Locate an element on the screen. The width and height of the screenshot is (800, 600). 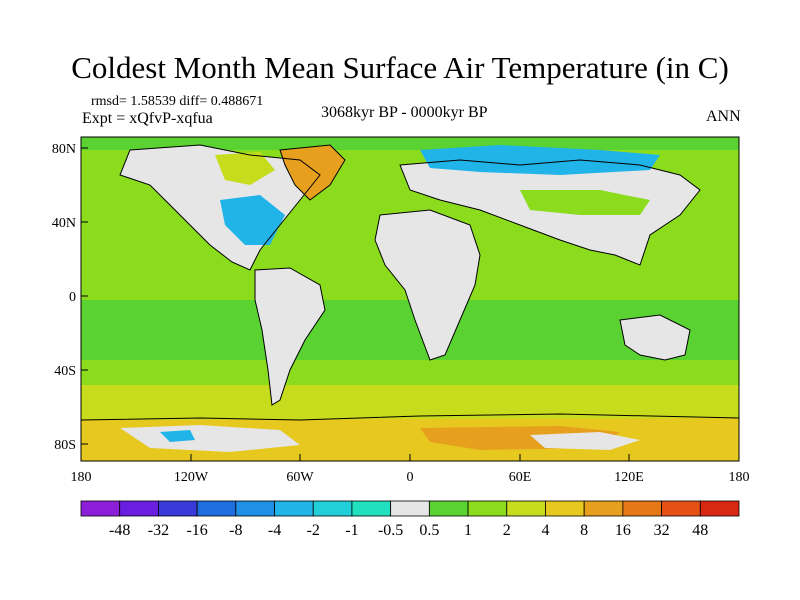
colorbar-label: 8 is located at coordinates (584, 530).